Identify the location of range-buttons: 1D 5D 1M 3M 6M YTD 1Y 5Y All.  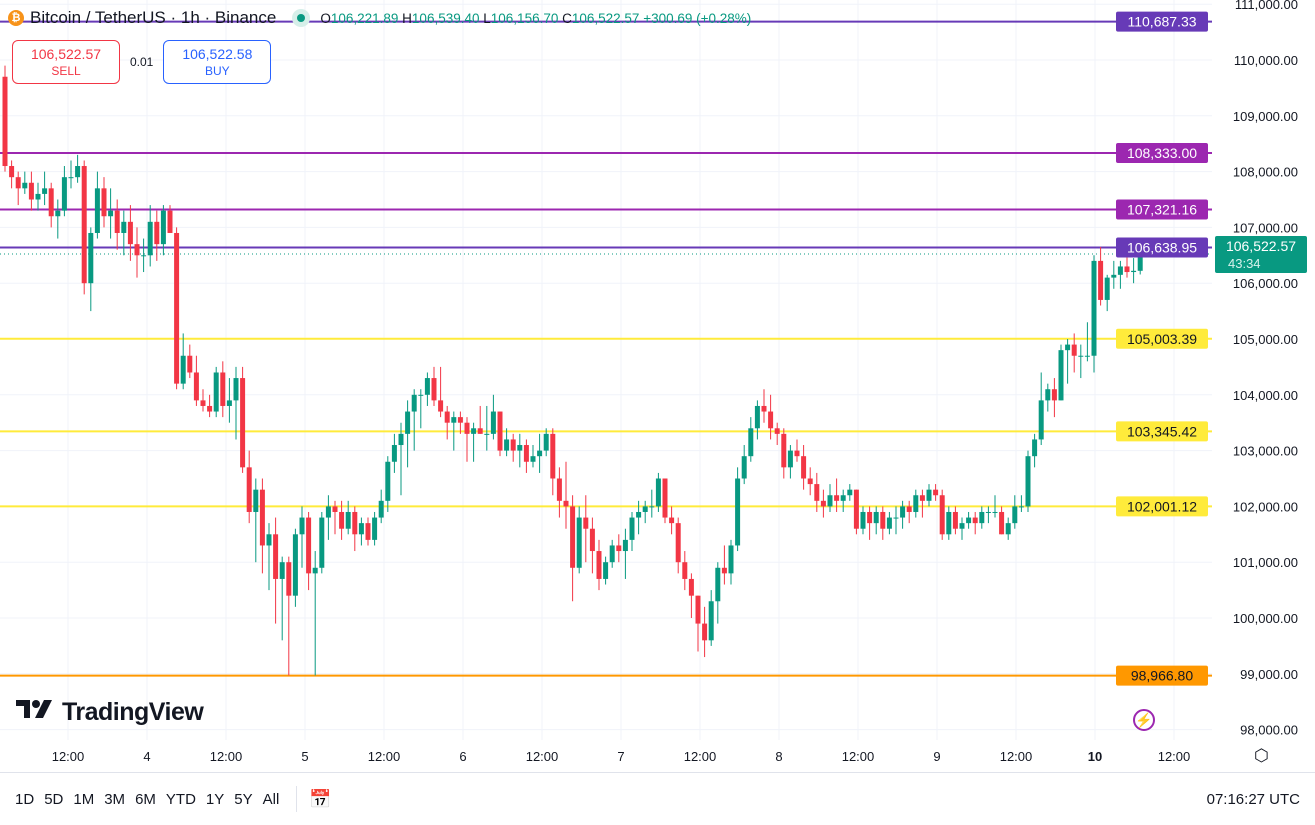
(147, 799).